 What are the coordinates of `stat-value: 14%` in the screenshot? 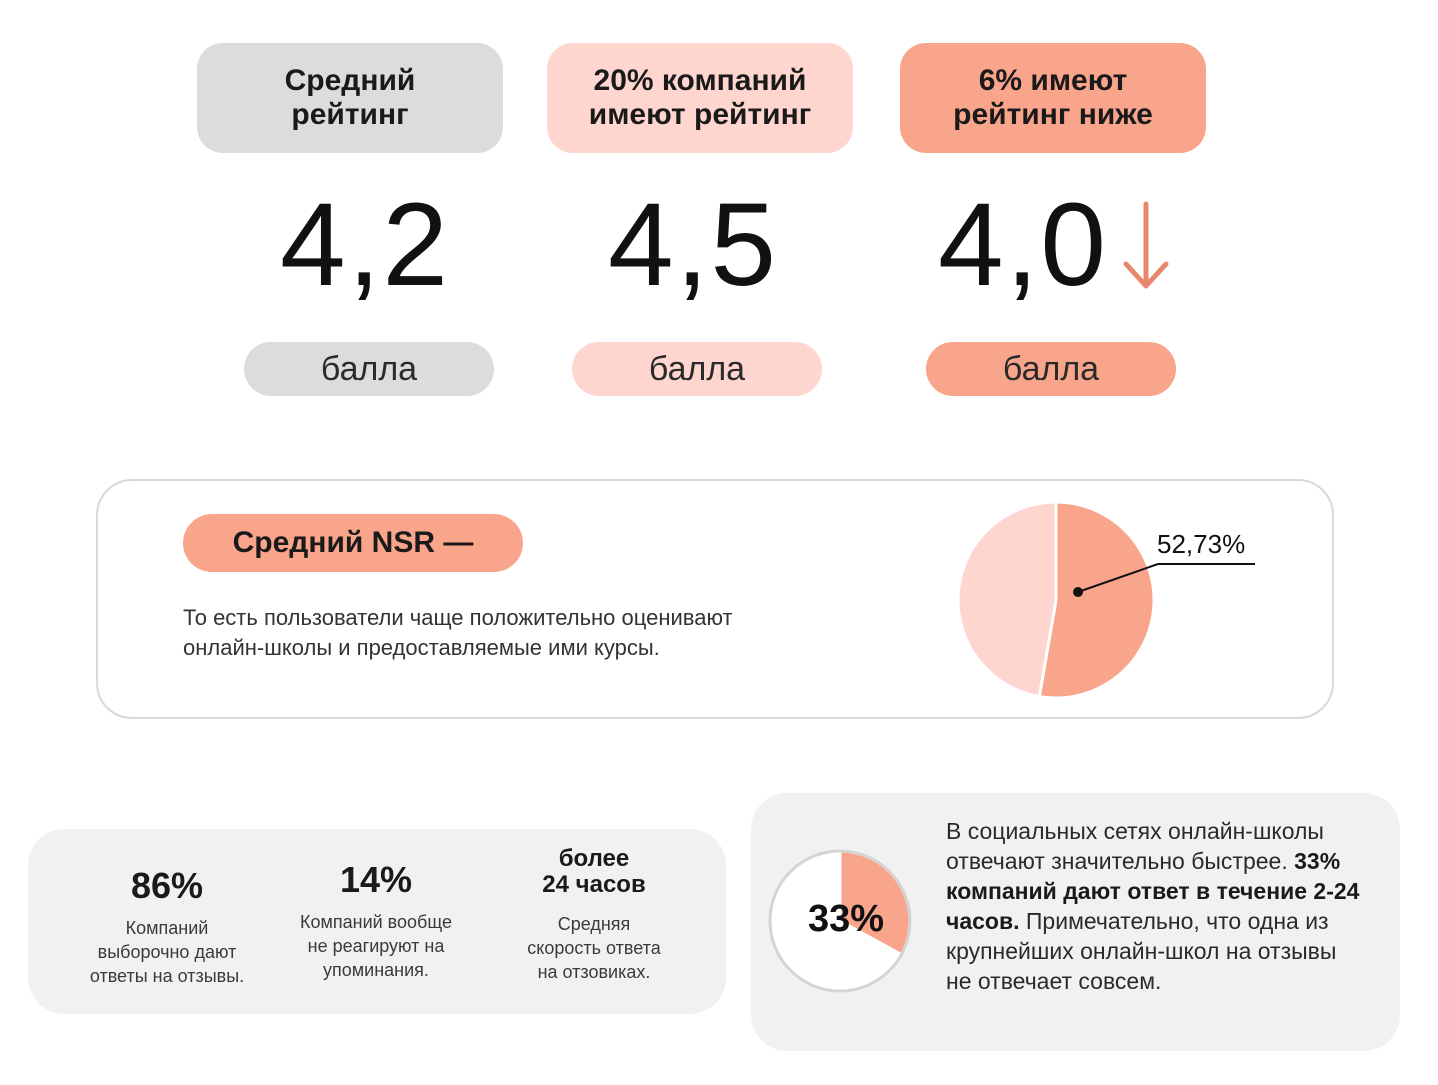 It's located at (376, 879).